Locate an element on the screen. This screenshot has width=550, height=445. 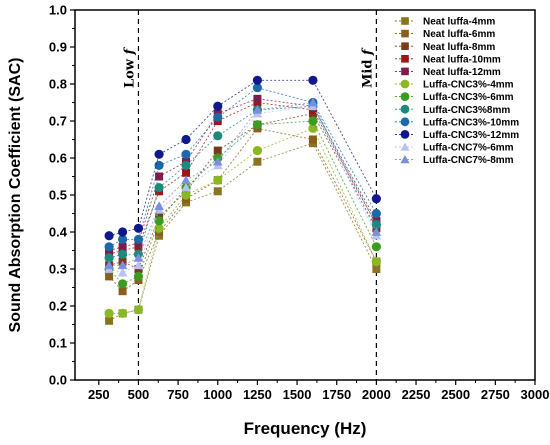
x-tick-label: 2500 is located at coordinates (455, 394).